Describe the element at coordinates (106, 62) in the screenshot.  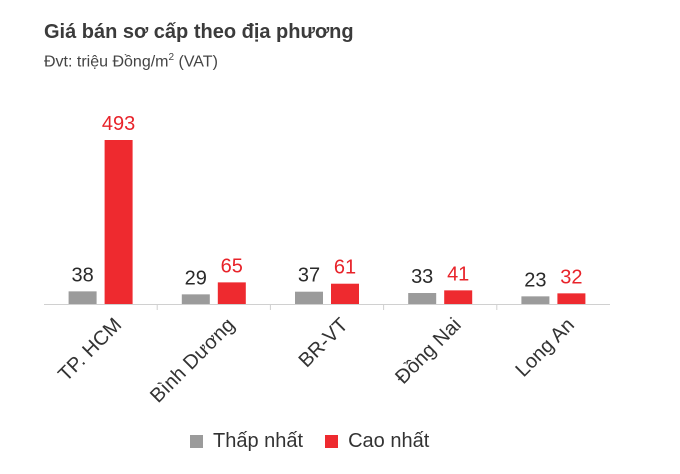
I see `subtitle-prefix: Đvt: triệu Đồng/m` at that location.